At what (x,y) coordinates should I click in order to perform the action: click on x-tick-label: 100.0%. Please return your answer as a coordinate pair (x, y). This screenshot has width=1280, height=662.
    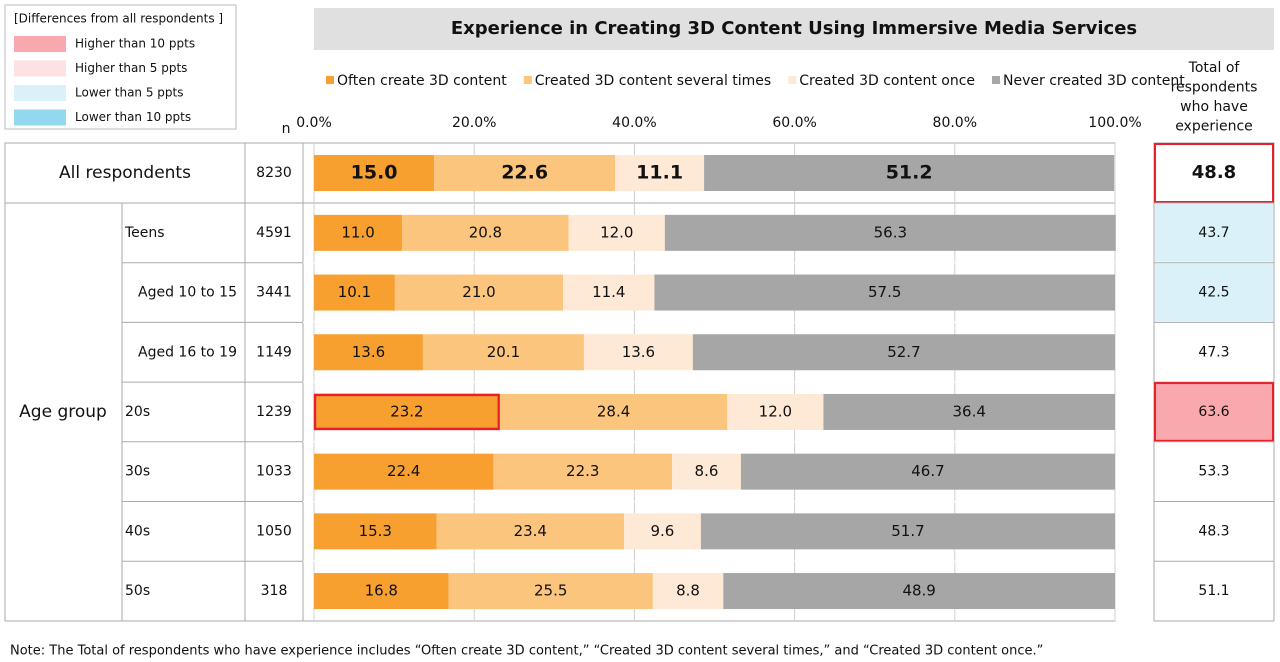
    Looking at the image, I should click on (1114, 123).